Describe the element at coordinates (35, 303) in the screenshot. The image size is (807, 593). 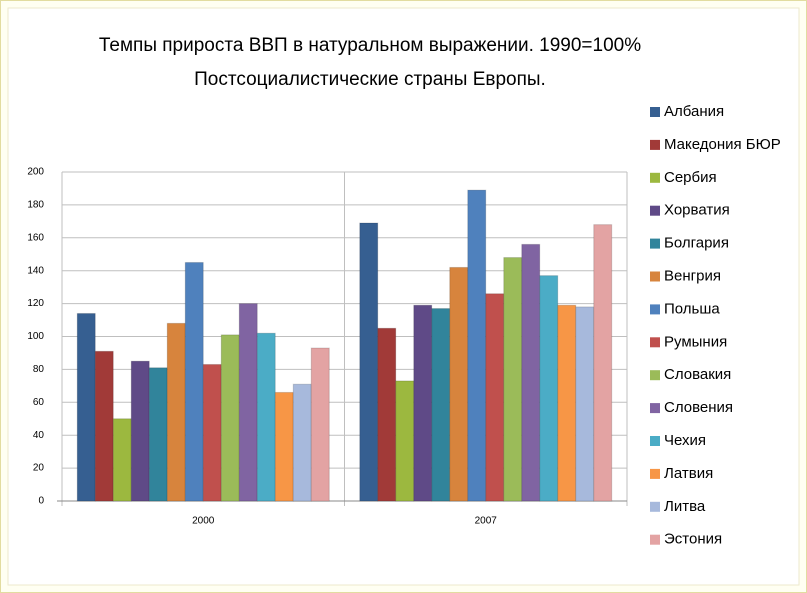
I see `y-tick-label: 120` at that location.